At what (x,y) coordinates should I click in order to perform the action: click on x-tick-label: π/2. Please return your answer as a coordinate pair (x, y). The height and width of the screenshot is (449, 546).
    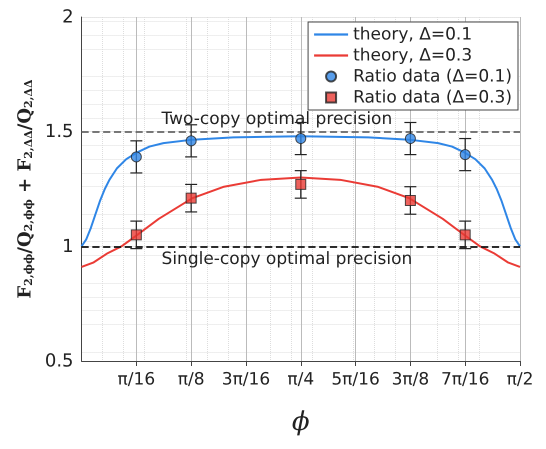
    Looking at the image, I should click on (520, 380).